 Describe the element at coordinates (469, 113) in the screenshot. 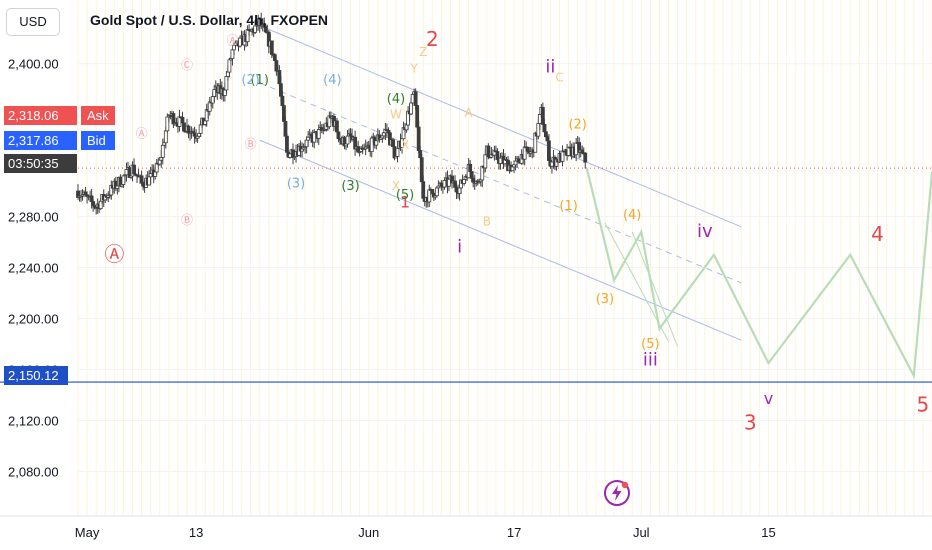

I see `minor-wave-label: A` at that location.